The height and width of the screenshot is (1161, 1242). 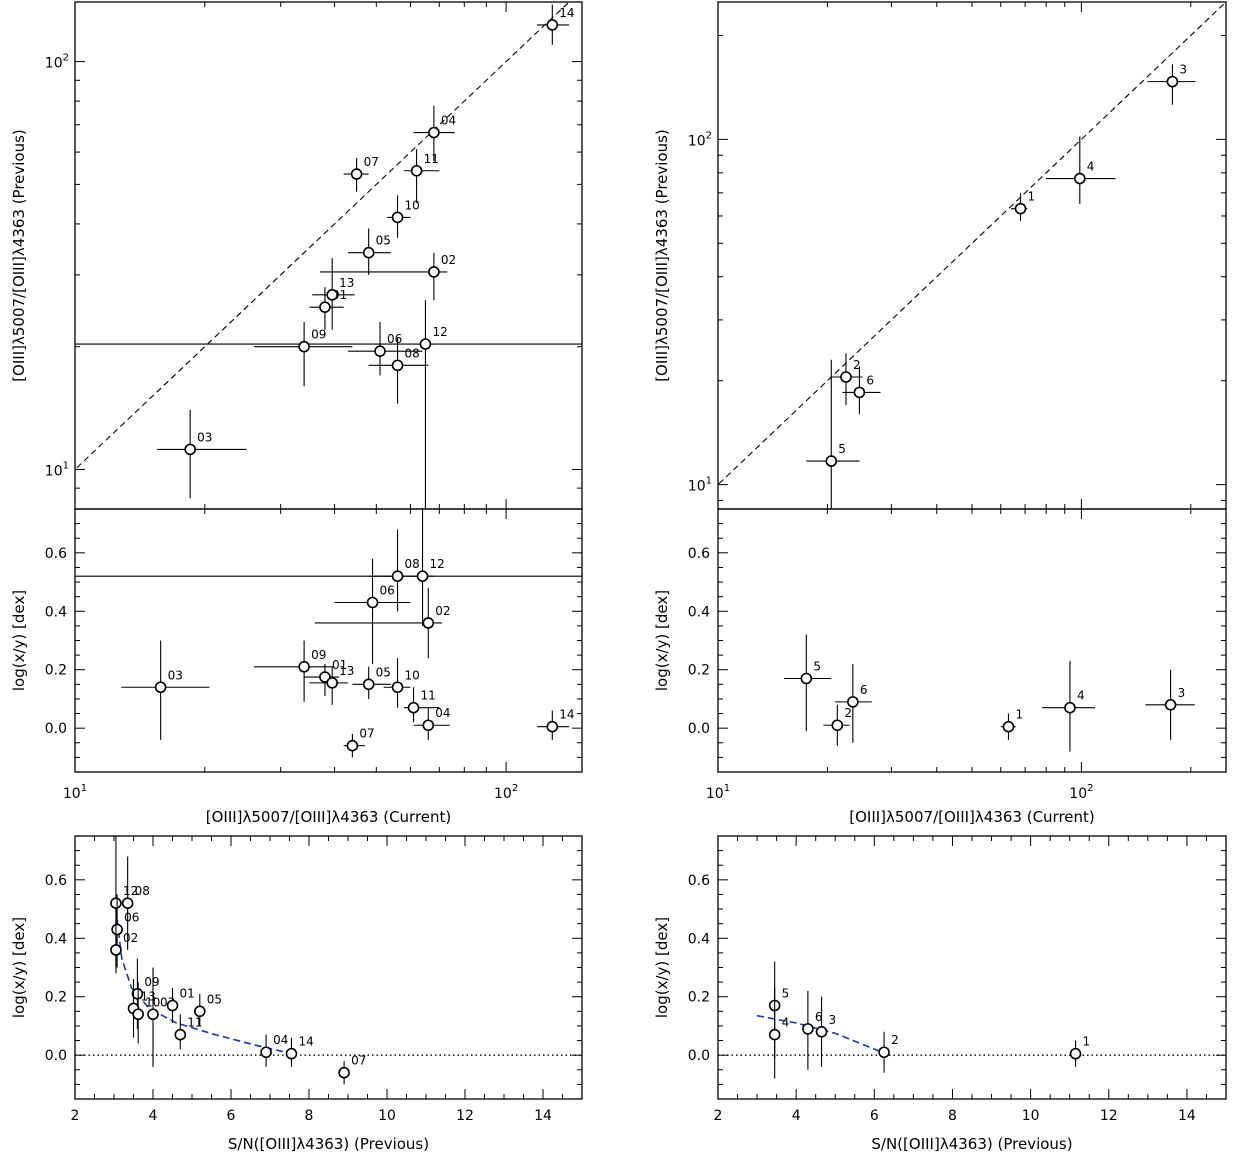 I want to click on data-point: 13, so click(x=333, y=293).